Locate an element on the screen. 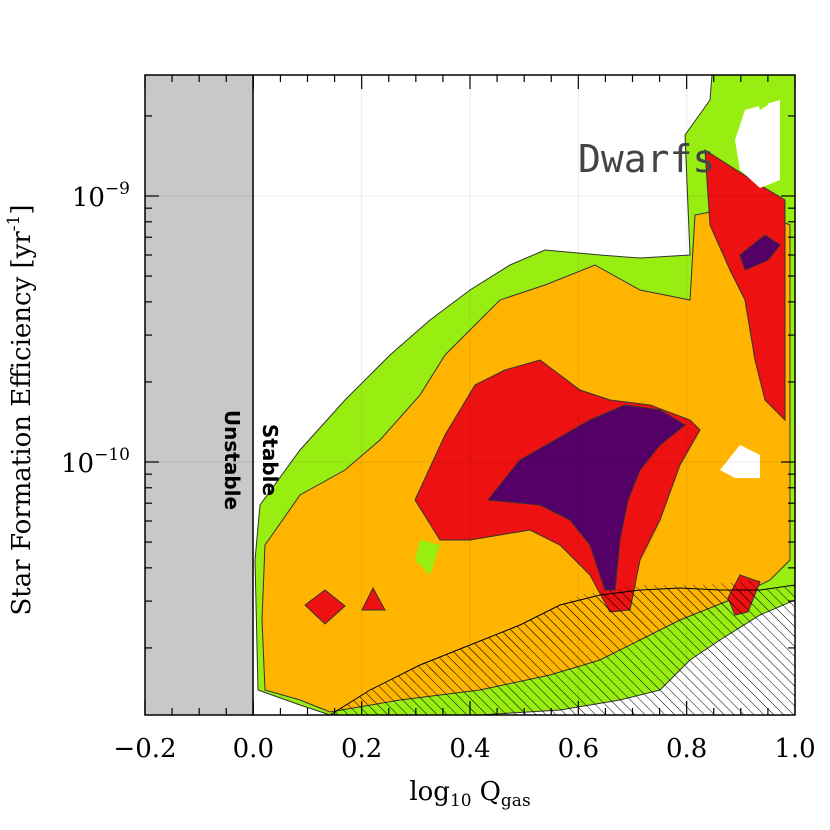 This screenshot has width=830, height=830. y-tick-label: 10−10 is located at coordinates (95, 462).